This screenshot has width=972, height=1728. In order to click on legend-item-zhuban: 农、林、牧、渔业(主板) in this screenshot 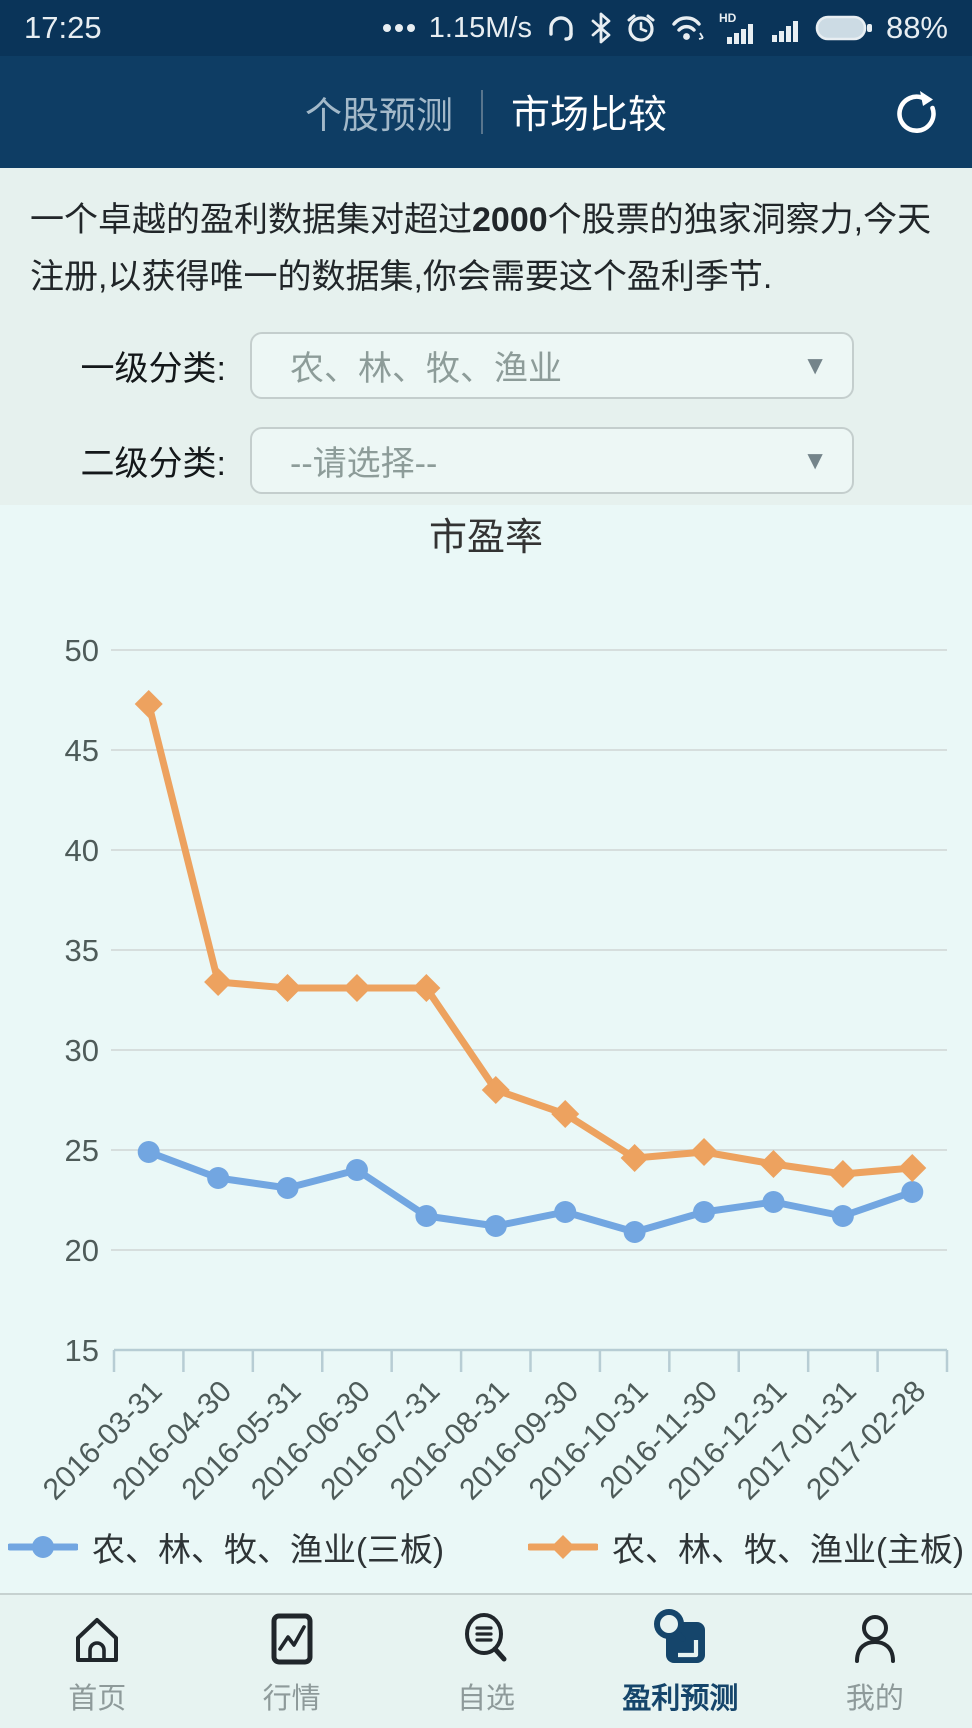, I will do `click(746, 1547)`.